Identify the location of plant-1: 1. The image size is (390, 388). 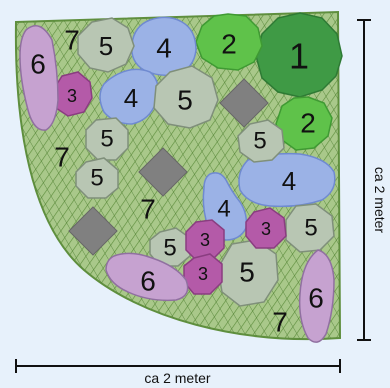
(299, 55).